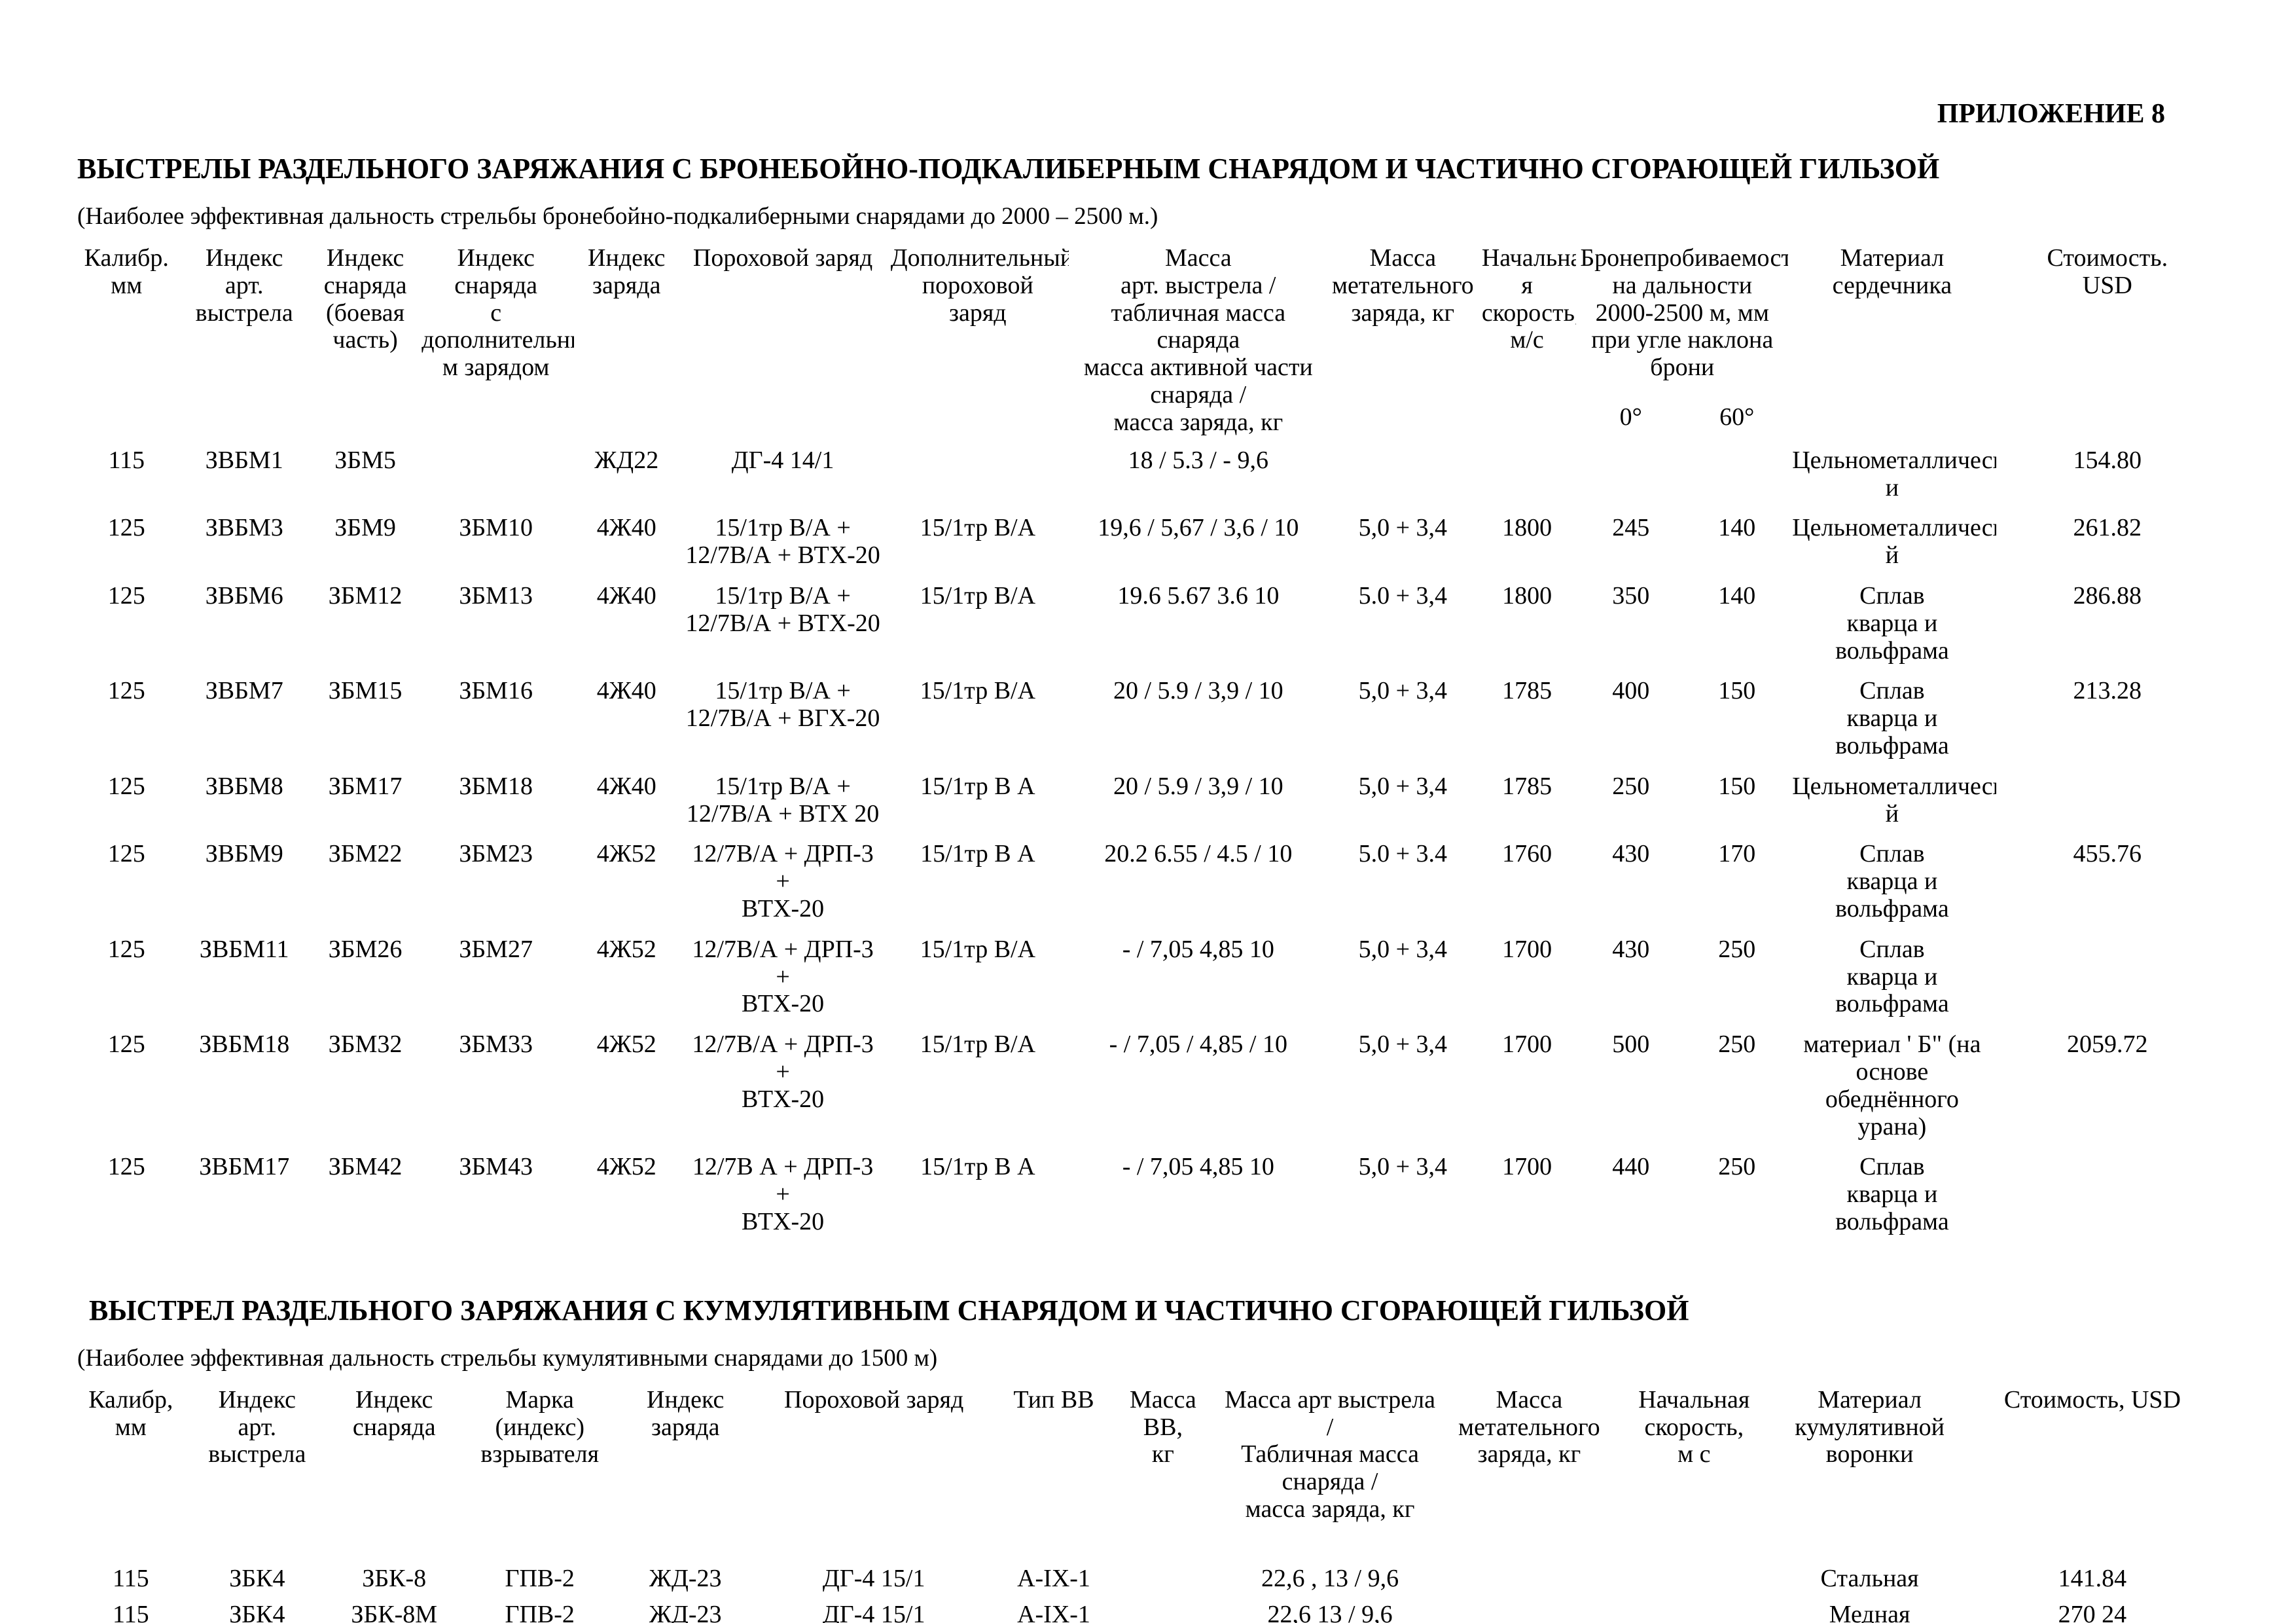 The width and height of the screenshot is (2296, 1623). I want to click on cell: ЗБМ16, so click(496, 691).